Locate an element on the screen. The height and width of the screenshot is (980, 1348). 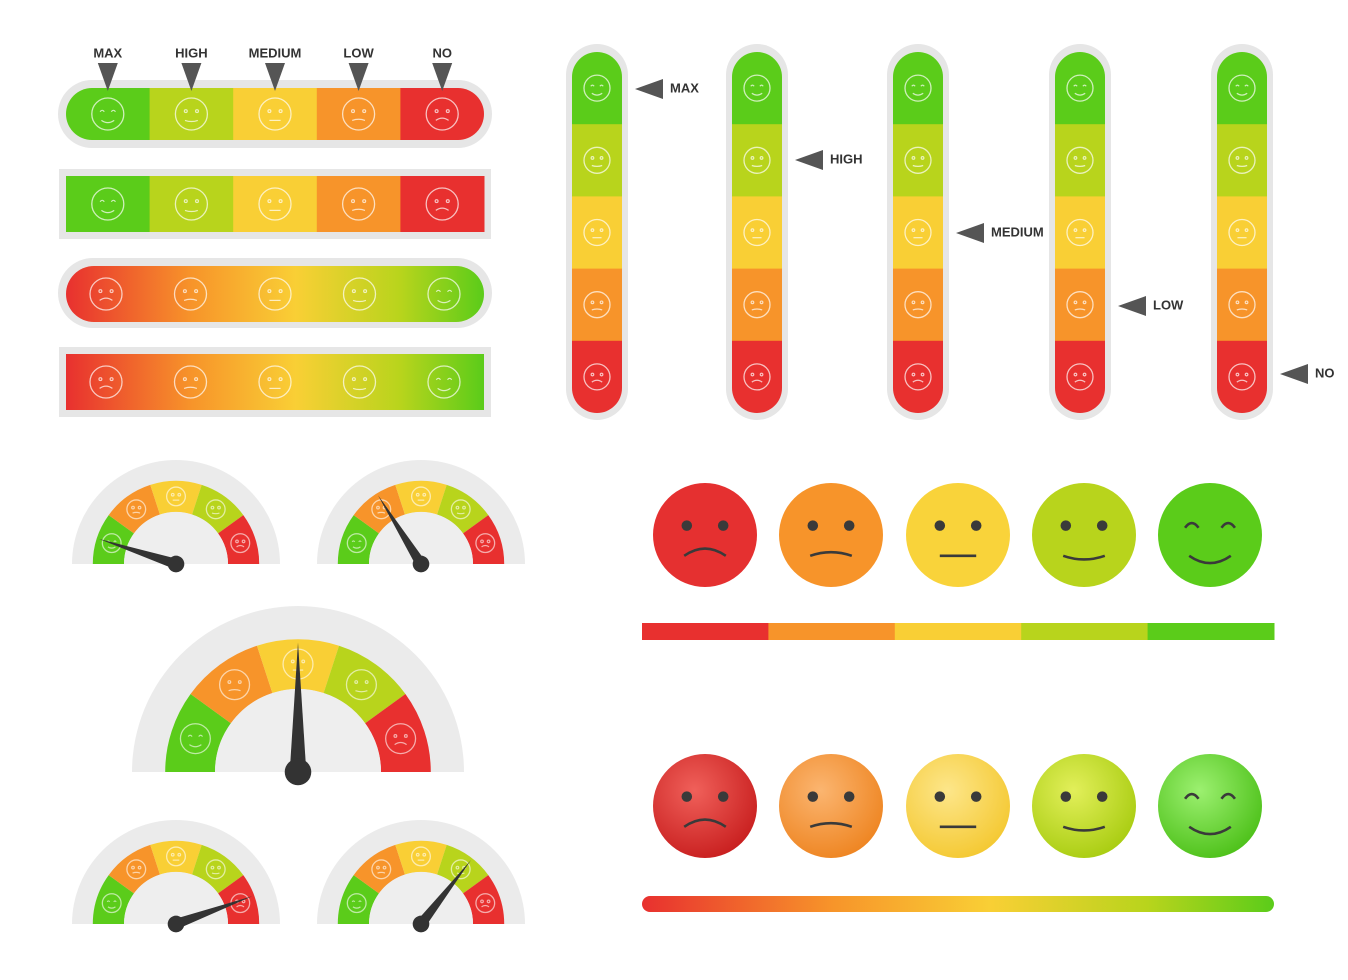
vbar-label: NO is located at coordinates (1325, 372).